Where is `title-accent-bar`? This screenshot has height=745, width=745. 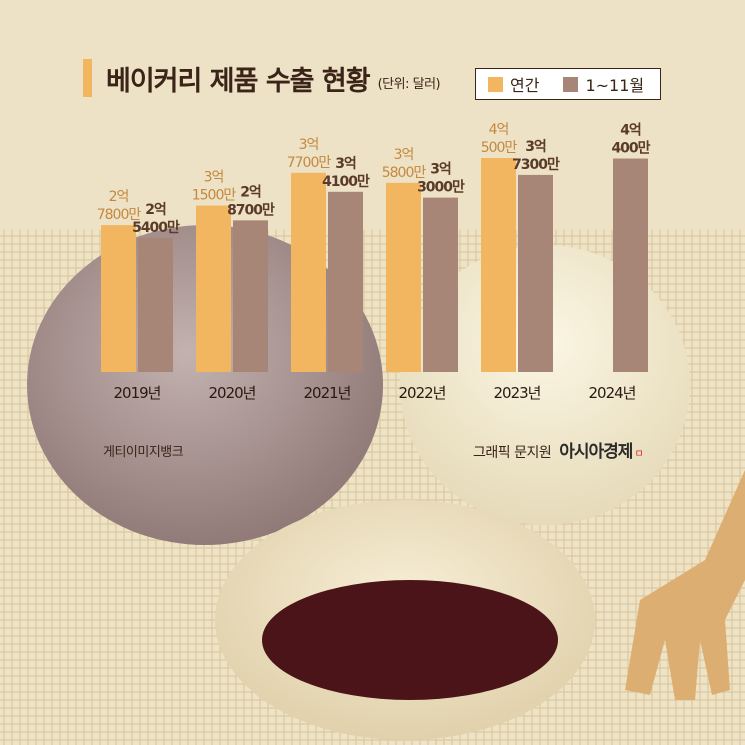 title-accent-bar is located at coordinates (87, 78).